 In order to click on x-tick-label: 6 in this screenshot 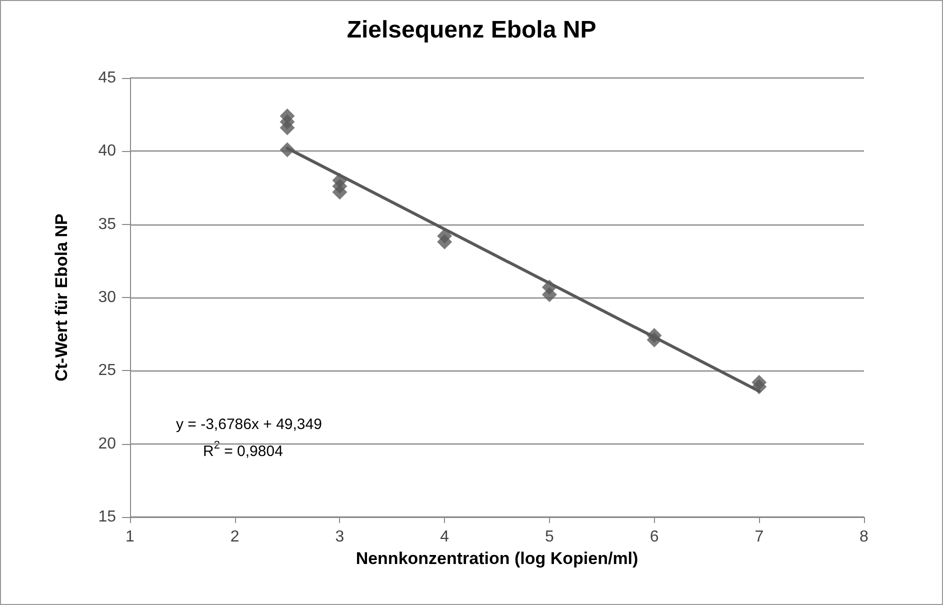, I will do `click(654, 537)`.